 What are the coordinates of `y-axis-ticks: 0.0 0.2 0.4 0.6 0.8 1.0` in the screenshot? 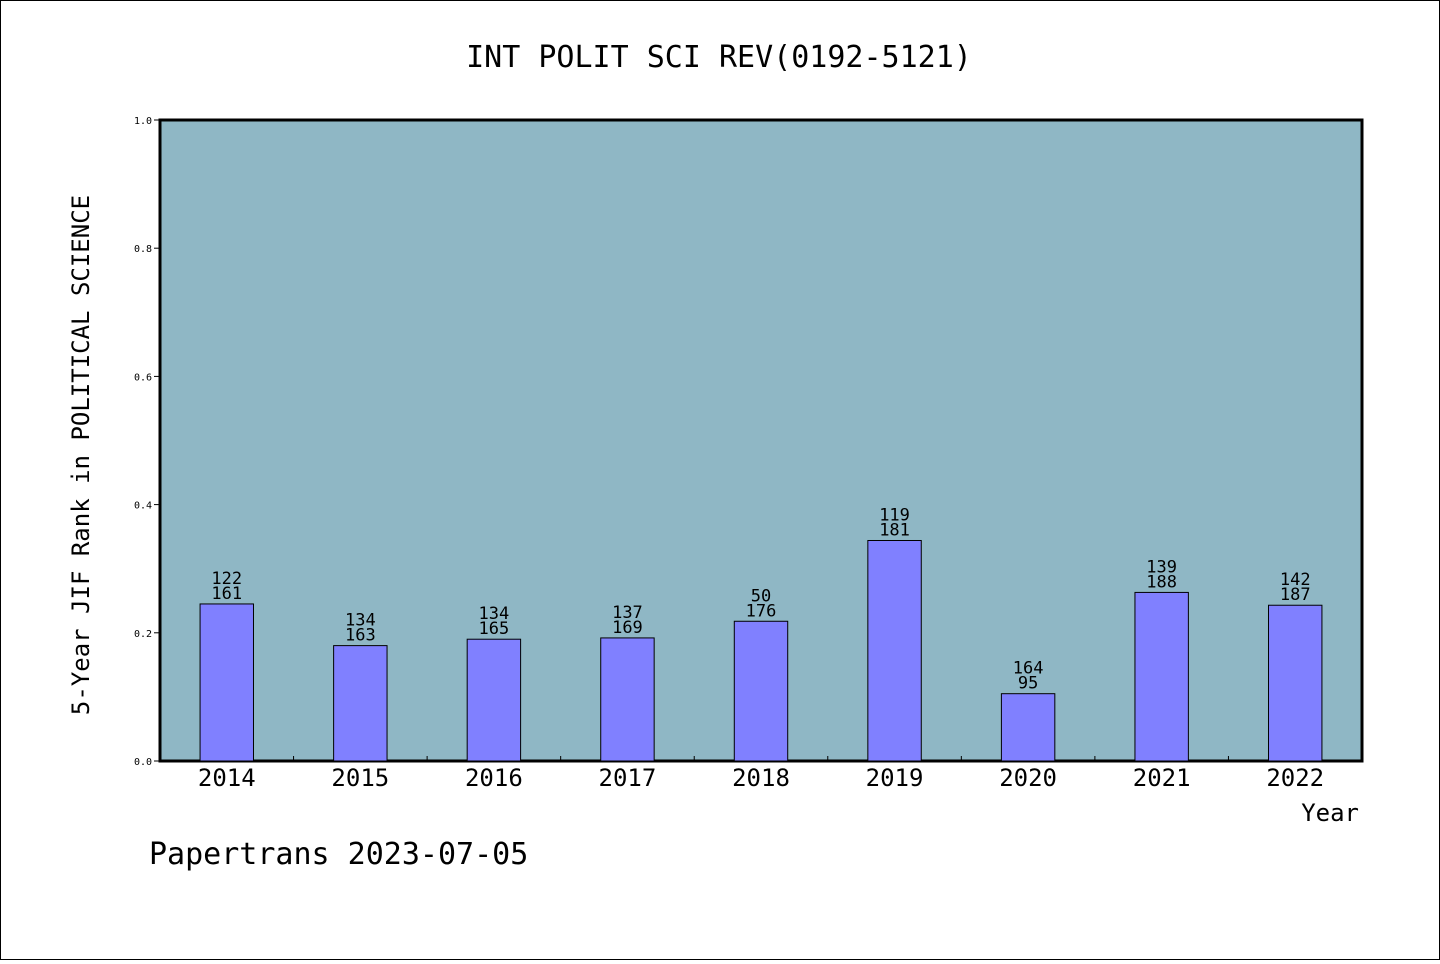 It's located at (147, 442).